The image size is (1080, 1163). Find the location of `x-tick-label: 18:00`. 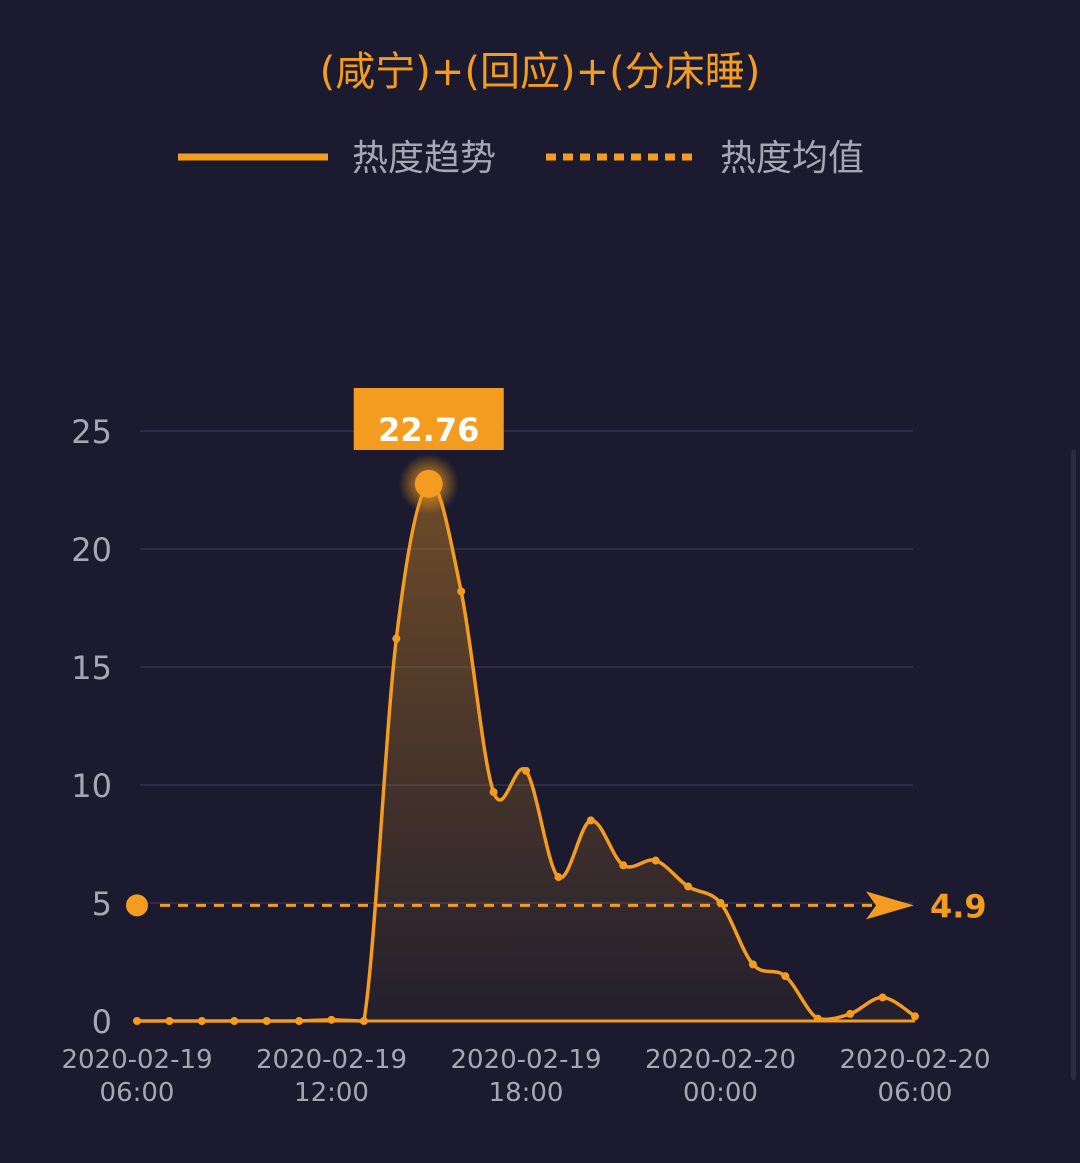

x-tick-label: 18:00 is located at coordinates (526, 1093).